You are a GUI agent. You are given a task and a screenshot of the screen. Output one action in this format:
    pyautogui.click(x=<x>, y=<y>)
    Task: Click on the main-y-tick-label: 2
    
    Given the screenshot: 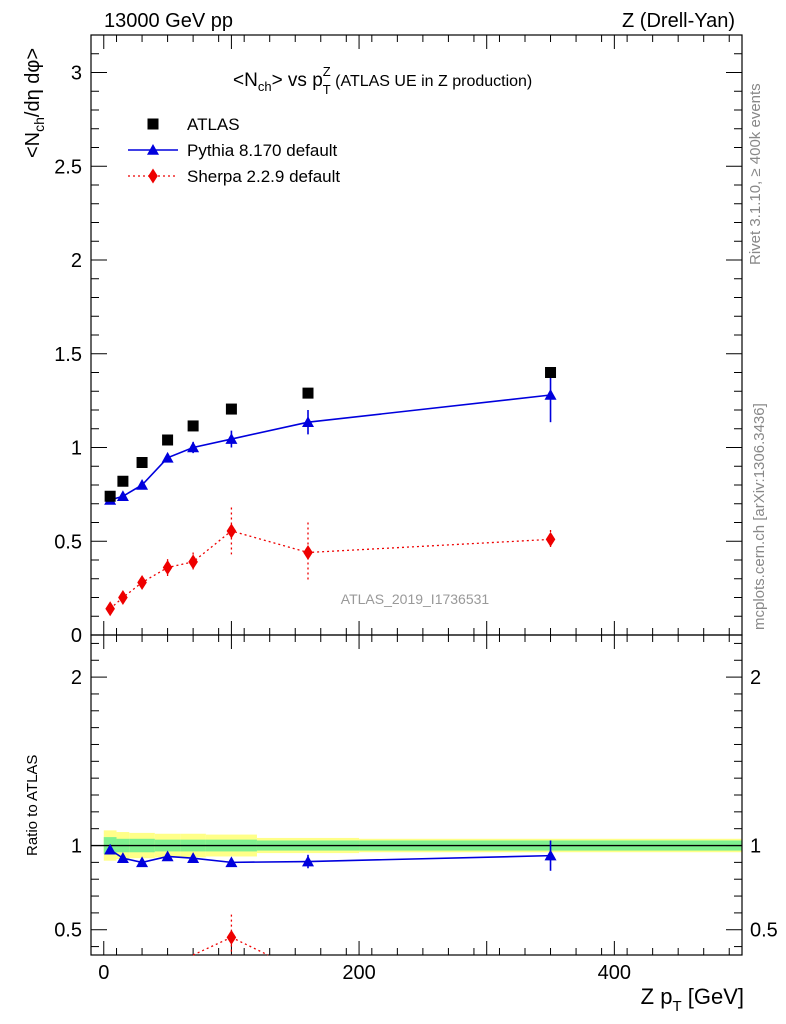 What is the action you would take?
    pyautogui.click(x=76, y=261)
    